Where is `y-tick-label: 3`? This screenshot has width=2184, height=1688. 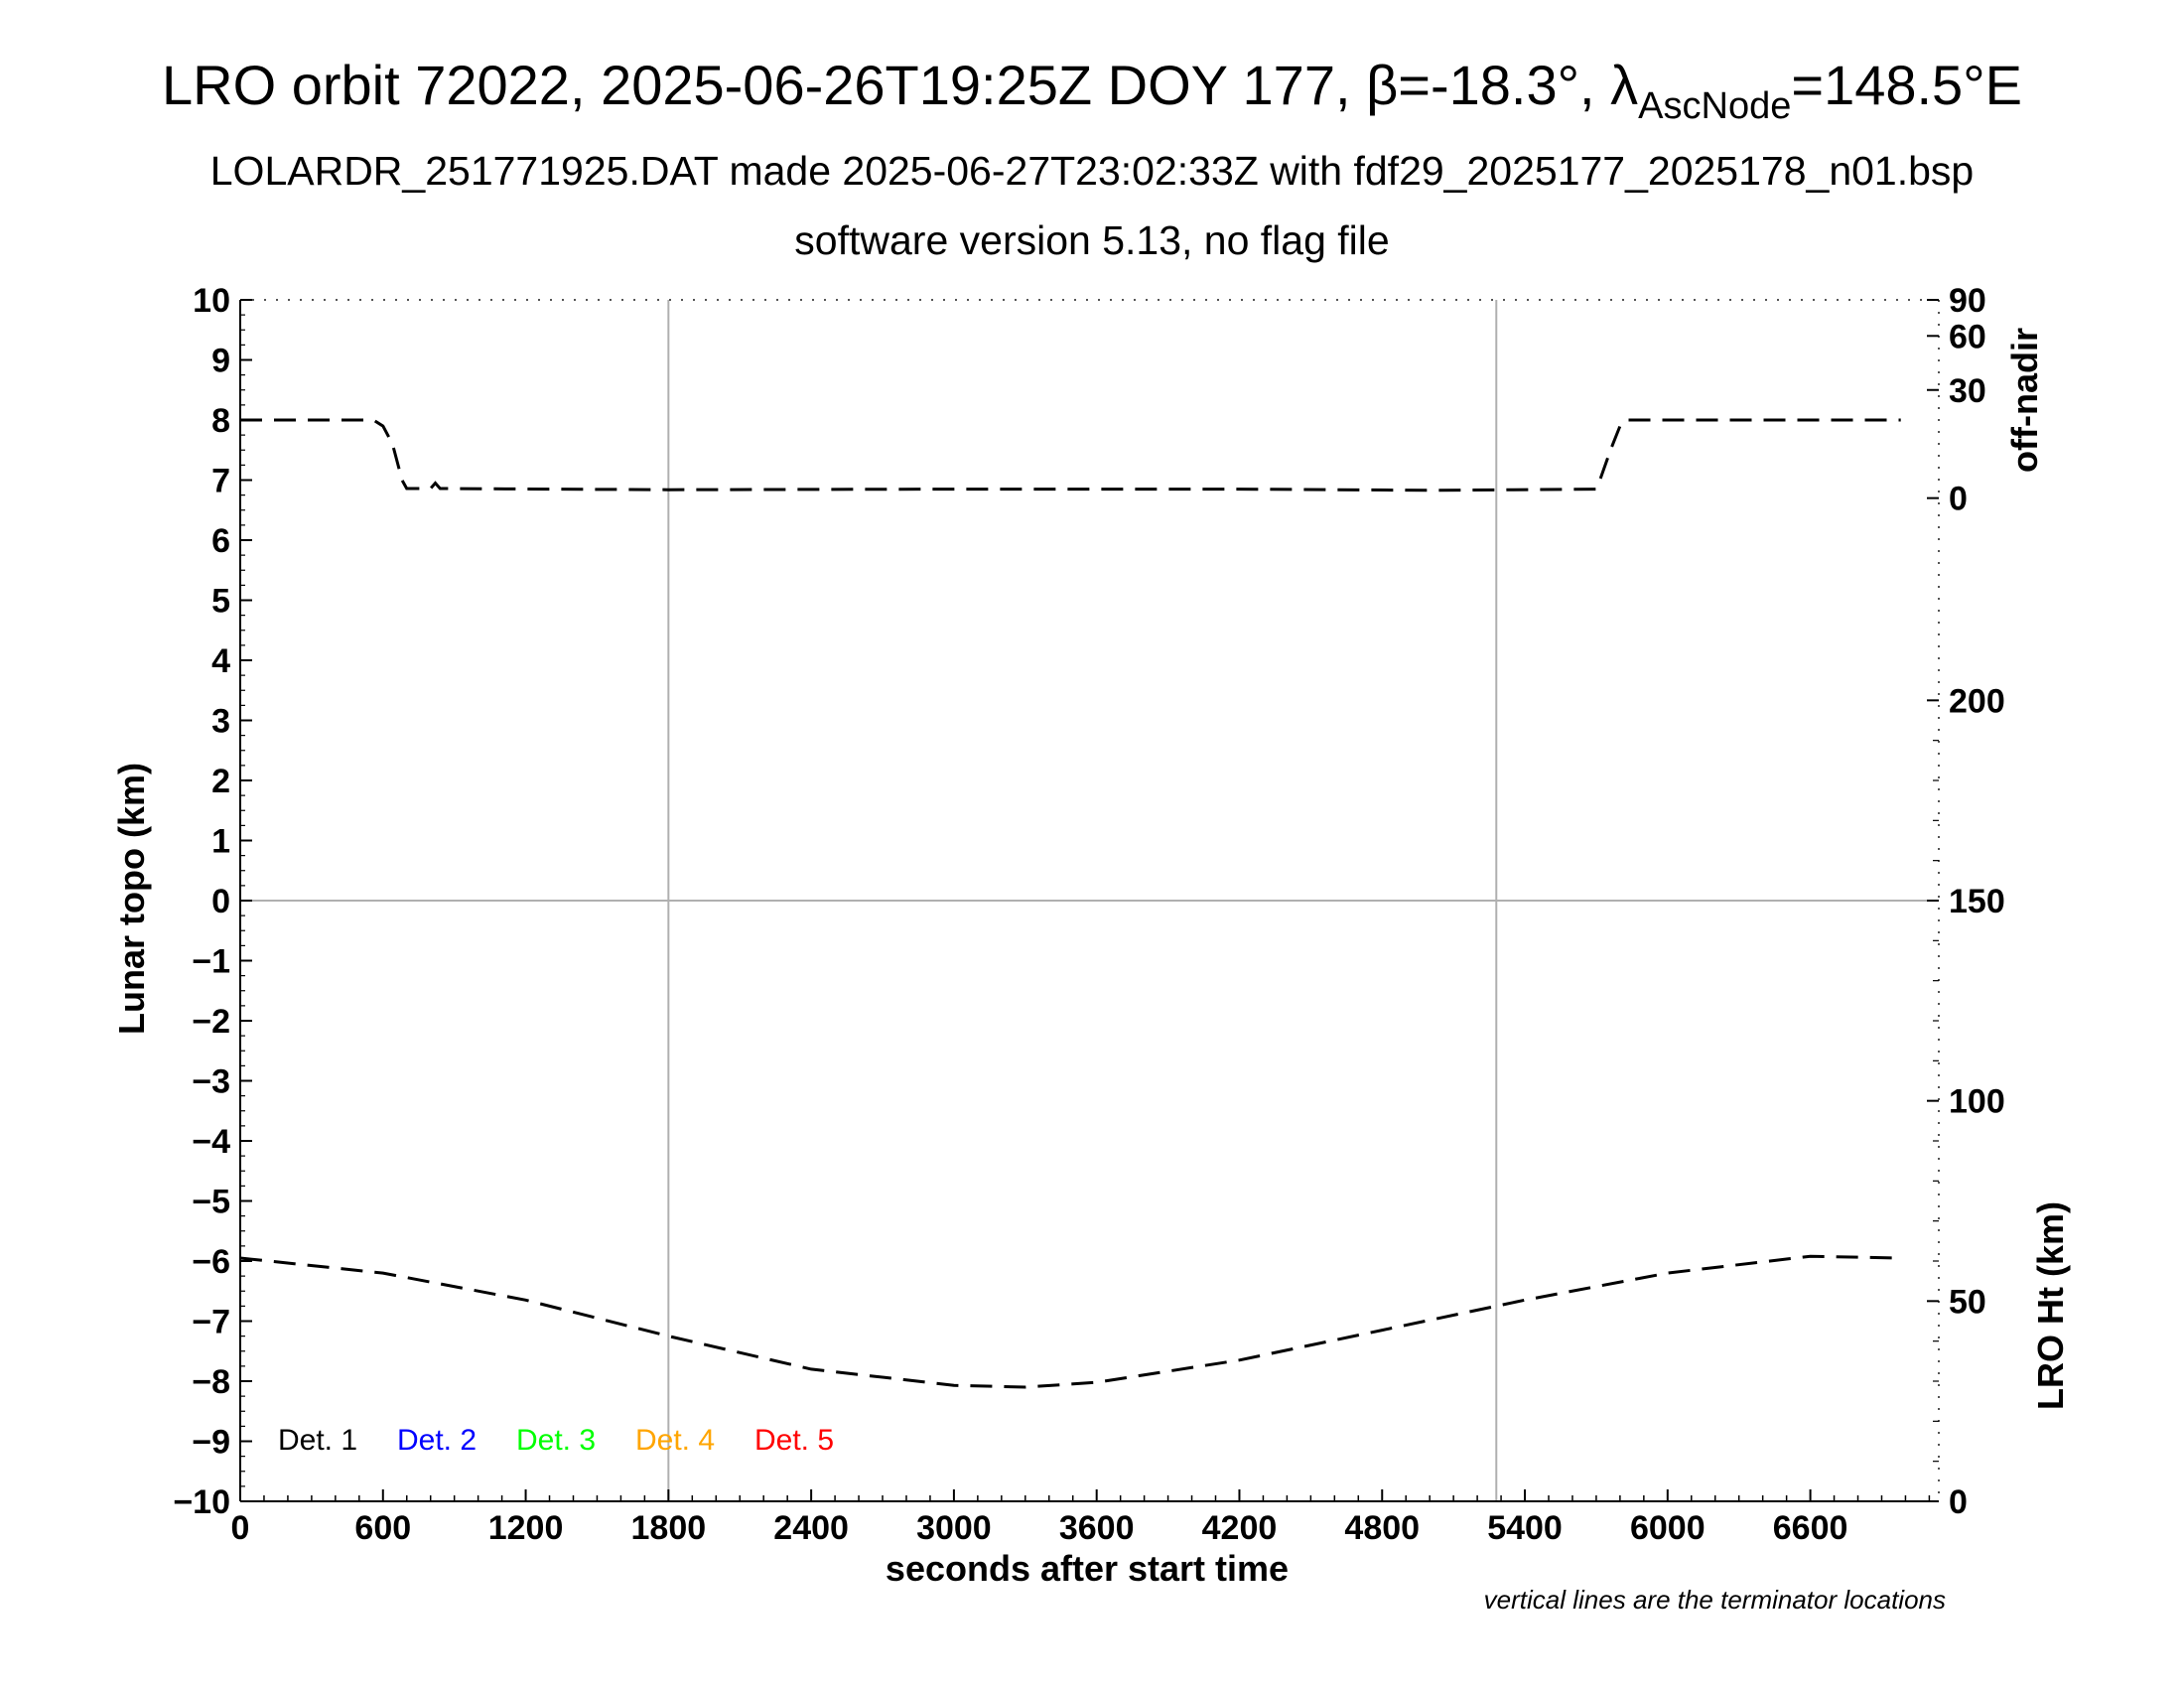 y-tick-label: 3 is located at coordinates (220, 722).